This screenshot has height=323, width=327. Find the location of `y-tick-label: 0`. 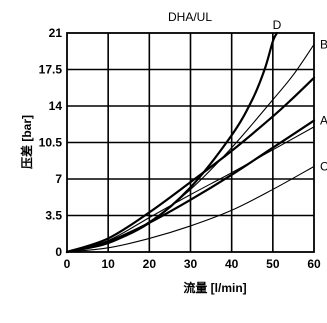

y-tick-label: 0 is located at coordinates (58, 252).